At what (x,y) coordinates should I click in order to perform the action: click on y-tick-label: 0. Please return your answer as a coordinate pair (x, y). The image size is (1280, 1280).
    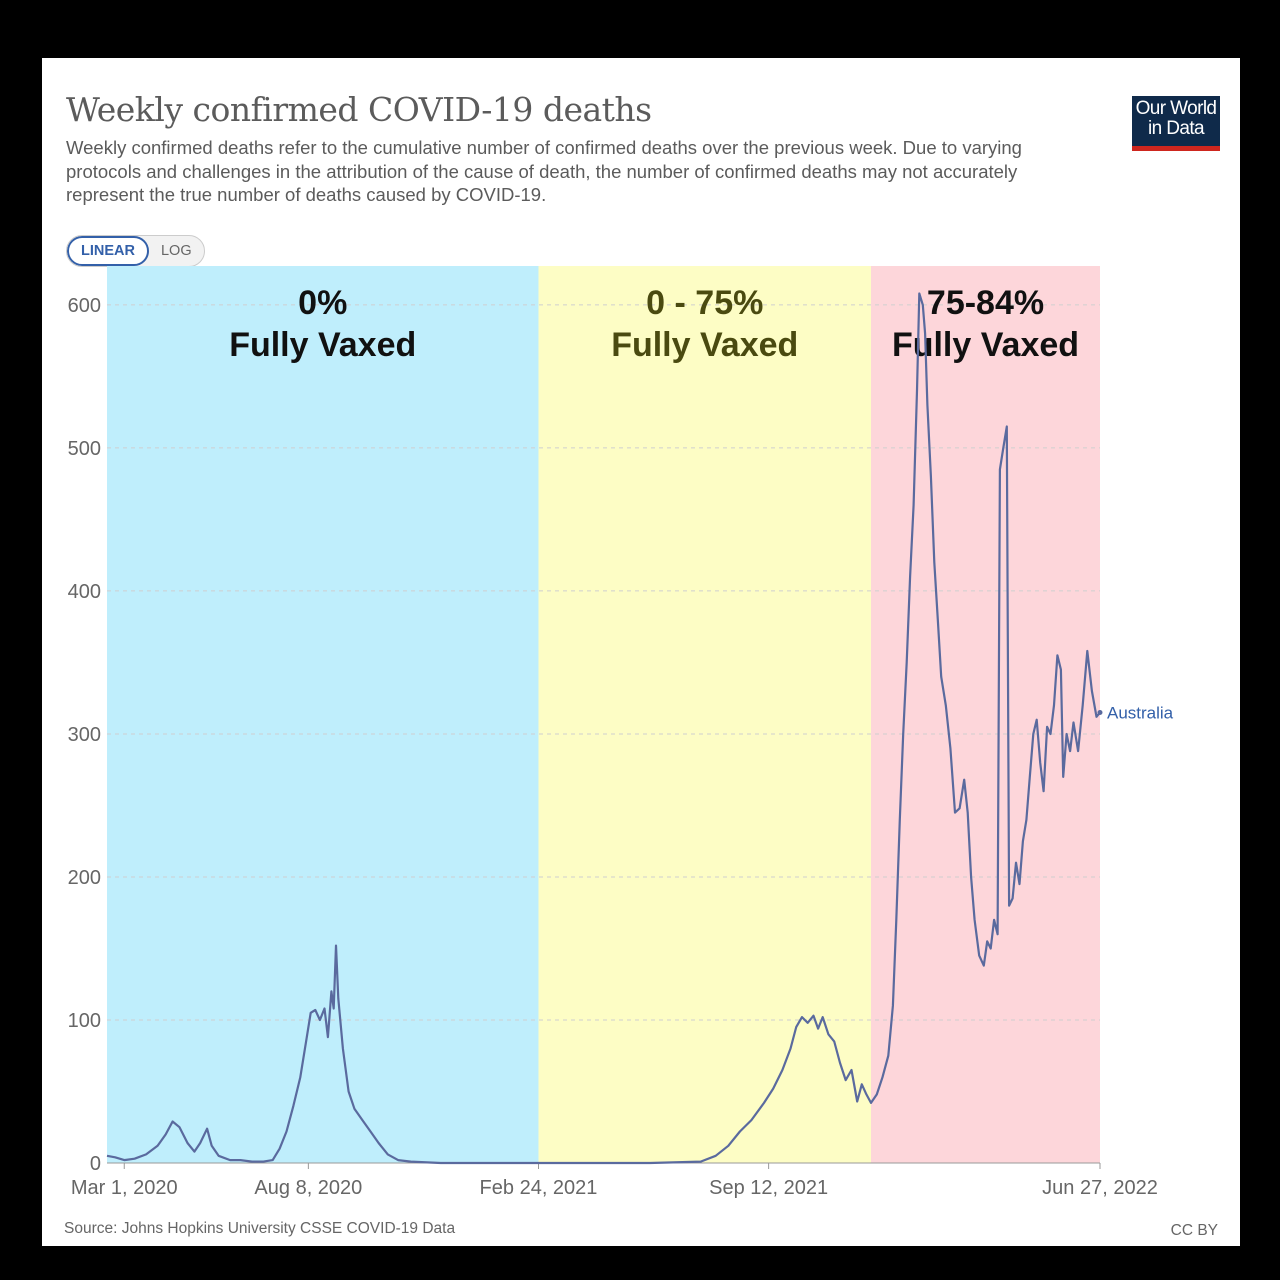
    Looking at the image, I should click on (95, 1164).